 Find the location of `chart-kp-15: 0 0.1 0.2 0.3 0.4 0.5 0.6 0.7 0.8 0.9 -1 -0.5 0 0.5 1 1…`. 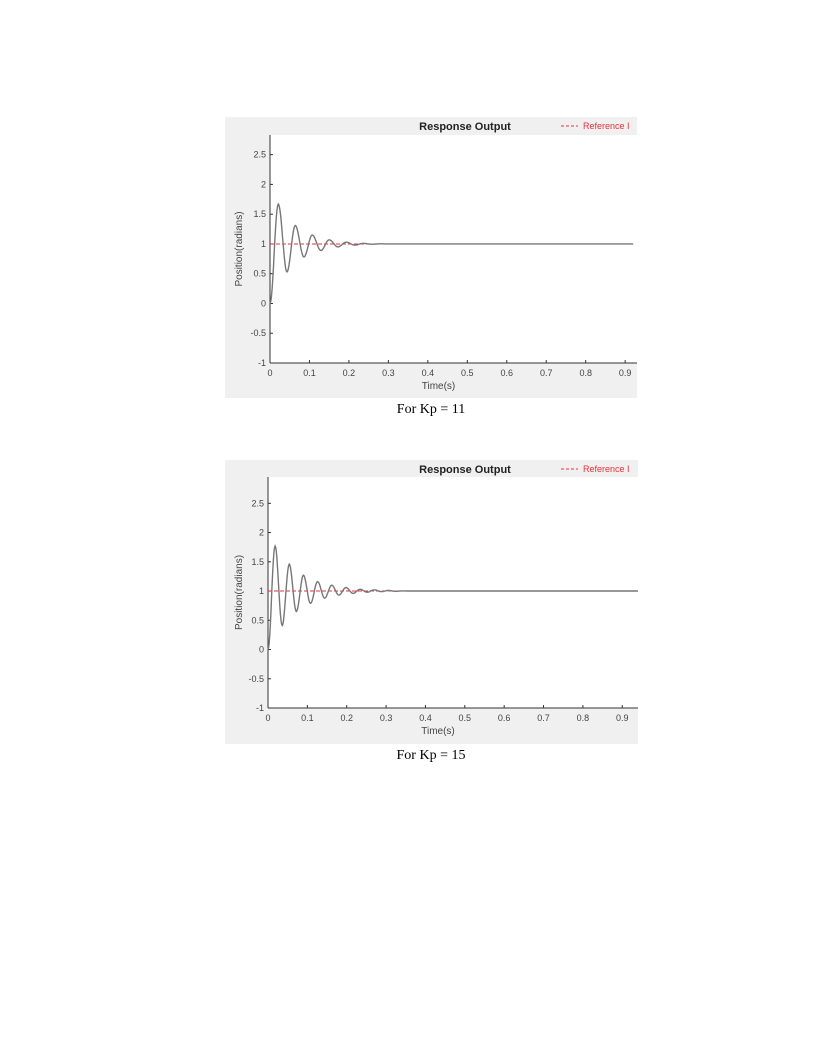

chart-kp-15: 0 0.1 0.2 0.3 0.4 0.5 0.6 0.7 0.8 0.9 -1 -0.5 0 0.5 1 1… is located at coordinates (431, 602).